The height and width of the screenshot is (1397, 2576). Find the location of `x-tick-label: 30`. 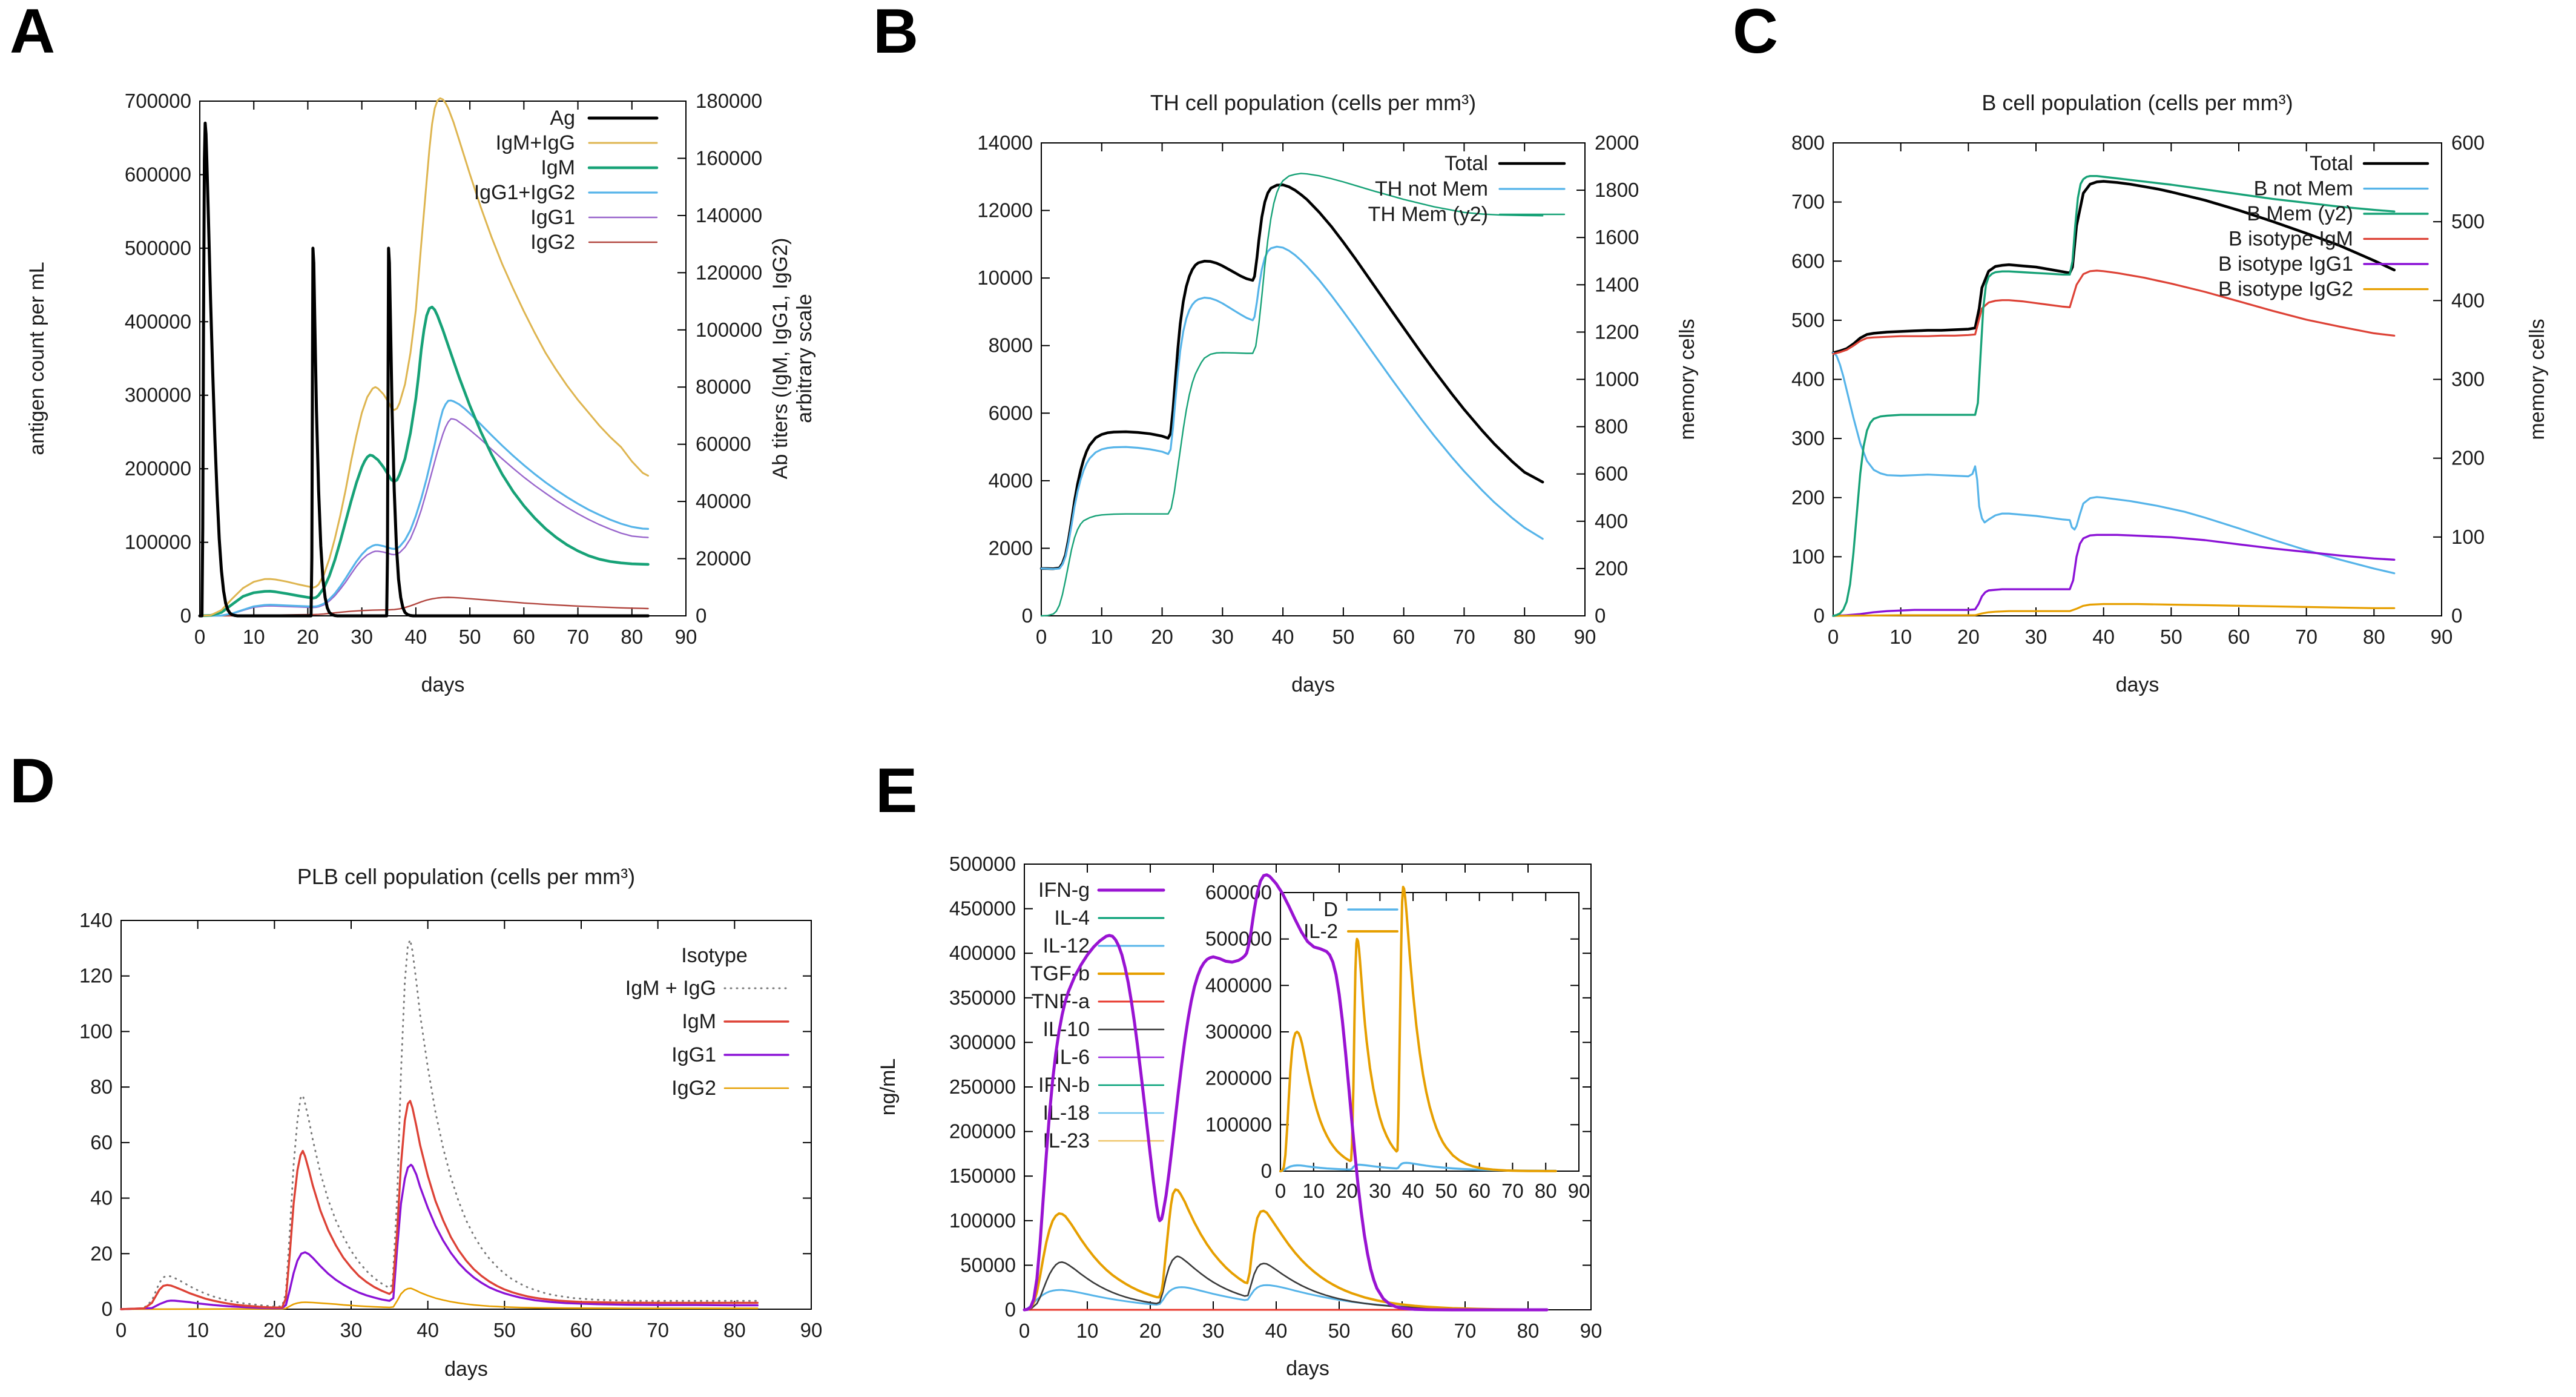

x-tick-label: 30 is located at coordinates (1222, 637).